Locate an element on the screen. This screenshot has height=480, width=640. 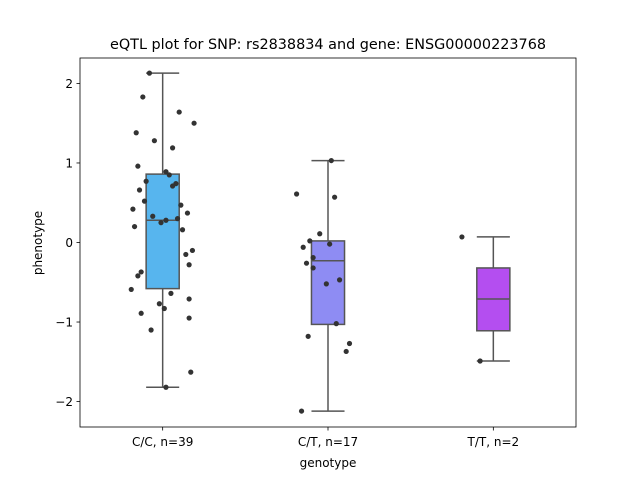
y-tick-label: −1 is located at coordinates (64, 323).